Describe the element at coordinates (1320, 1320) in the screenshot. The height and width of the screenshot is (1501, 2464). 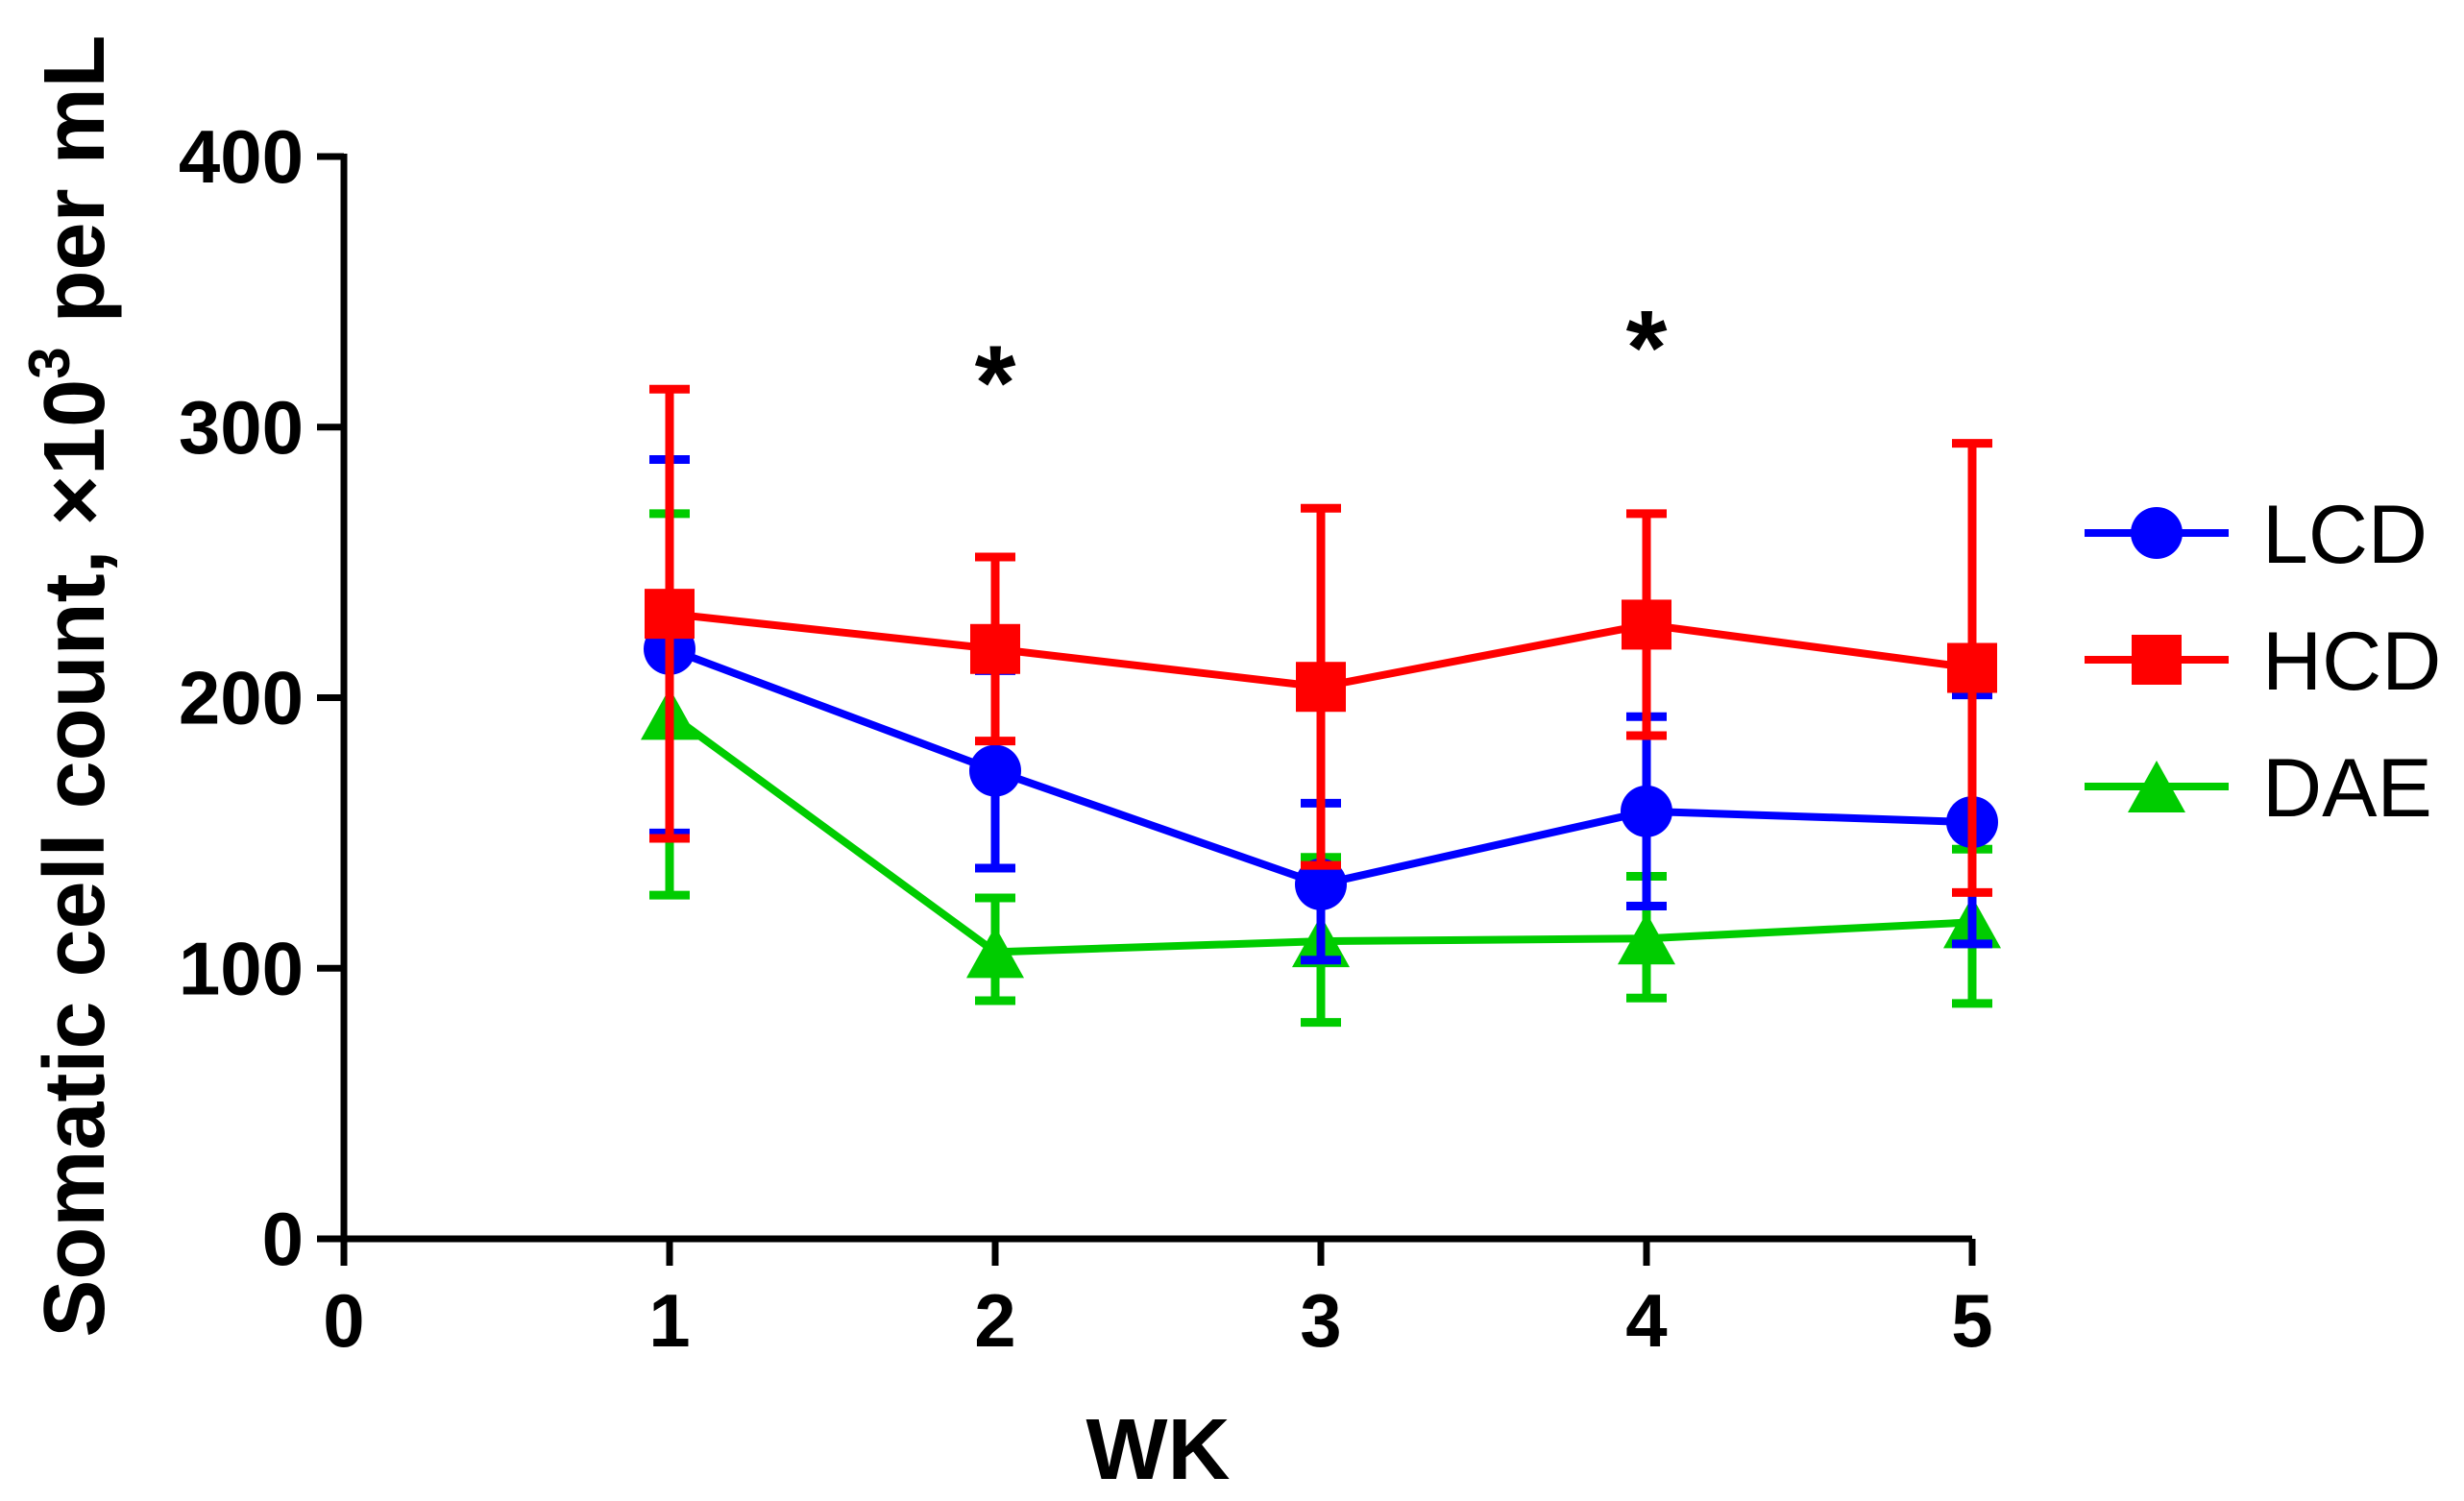
I see `x-tick-label: 3` at that location.